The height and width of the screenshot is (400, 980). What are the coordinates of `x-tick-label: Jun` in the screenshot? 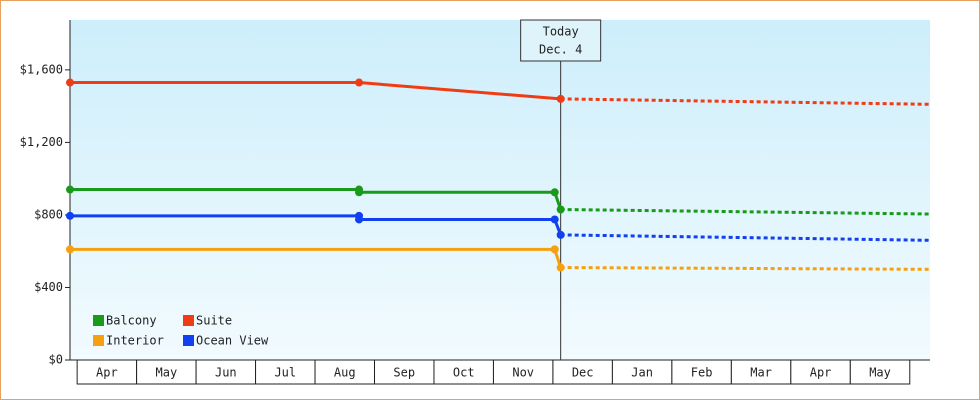 It's located at (226, 373).